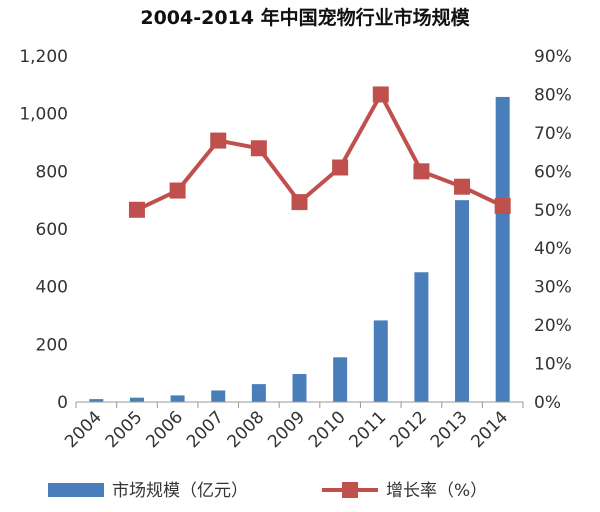  I want to click on growth-marker-2007, so click(218, 140).